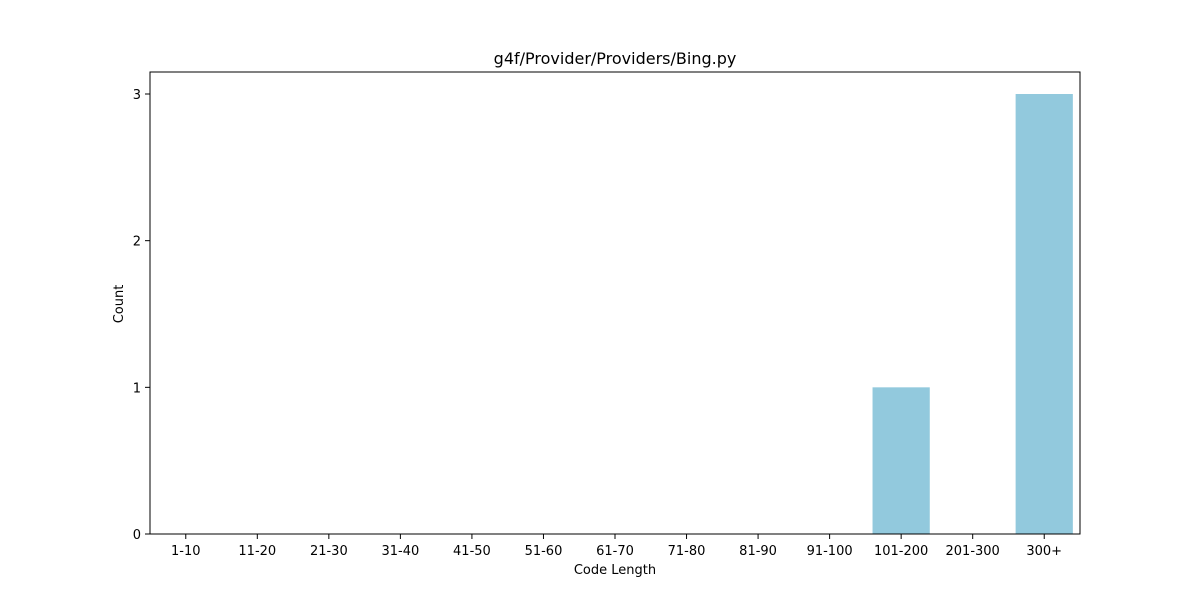 The height and width of the screenshot is (600, 1200). Describe the element at coordinates (137, 95) in the screenshot. I see `y-tick-label: 3` at that location.